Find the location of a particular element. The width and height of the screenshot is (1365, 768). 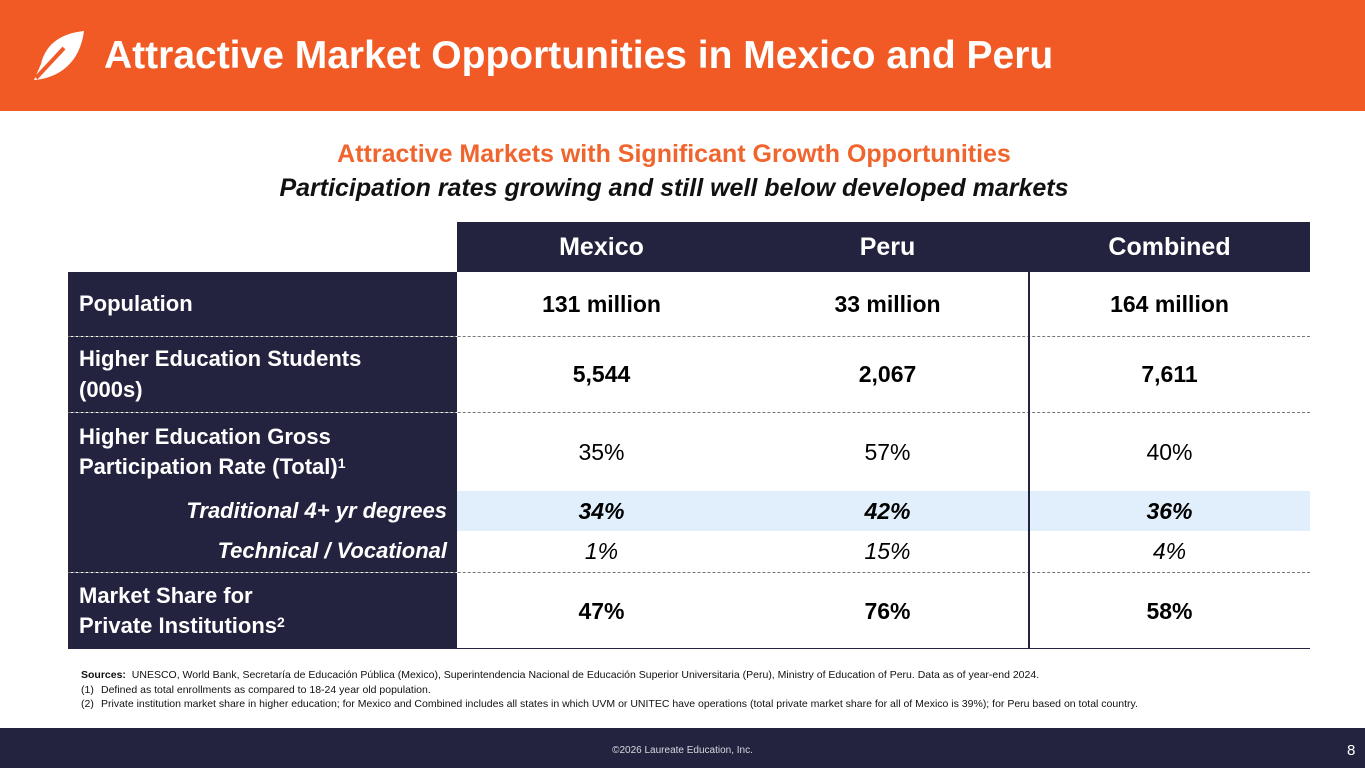

footnote-marker: 1 is located at coordinates (341, 463).